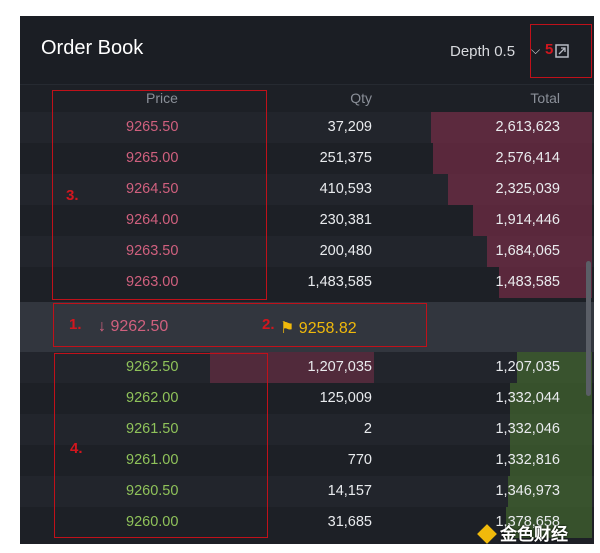  Describe the element at coordinates (549, 49) in the screenshot. I see `annotation-label-5: 5` at that location.